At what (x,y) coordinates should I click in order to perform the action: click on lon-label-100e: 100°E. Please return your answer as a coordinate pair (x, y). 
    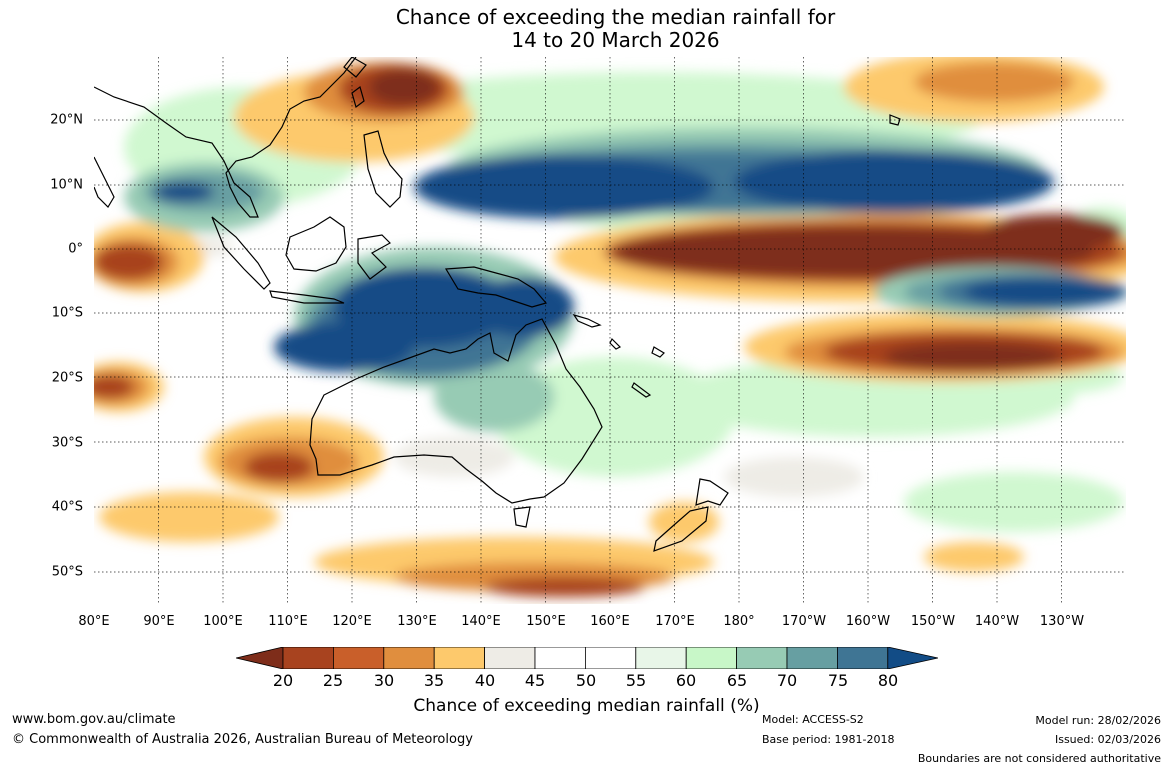
    Looking at the image, I should click on (223, 621).